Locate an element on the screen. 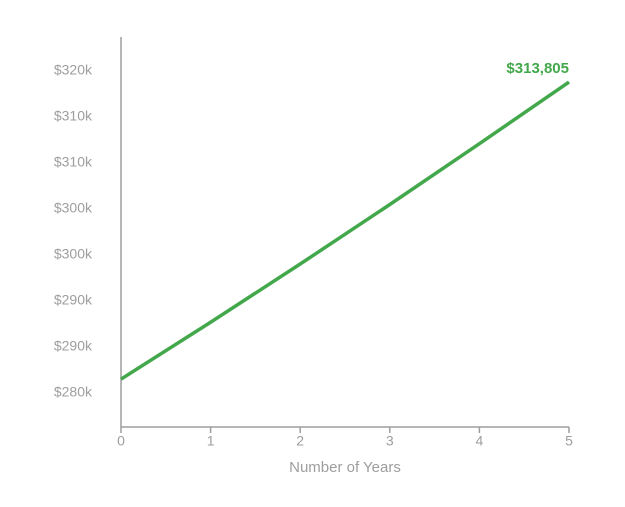 This screenshot has height=507, width=625. x-tick-label: 3 is located at coordinates (390, 441).